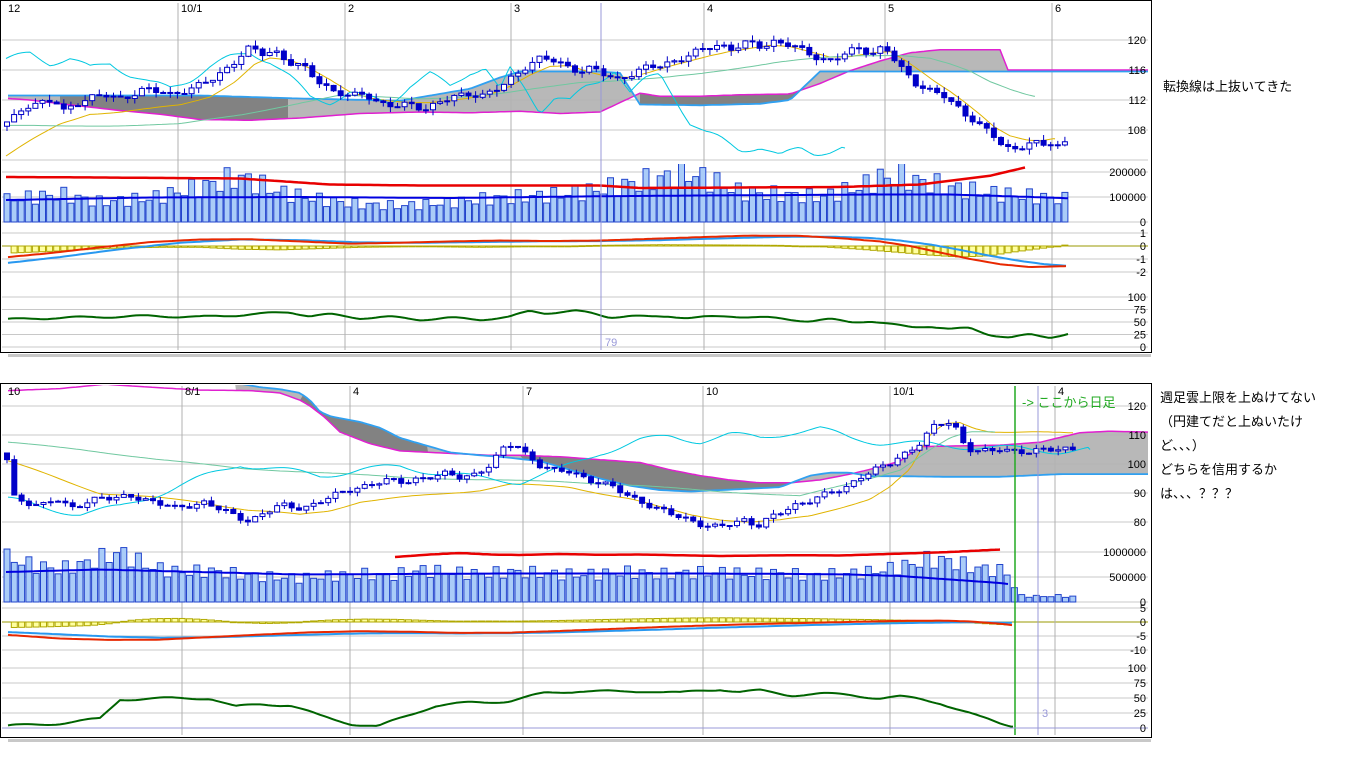  I want to click on svg-text: 108, so click(1137, 131).